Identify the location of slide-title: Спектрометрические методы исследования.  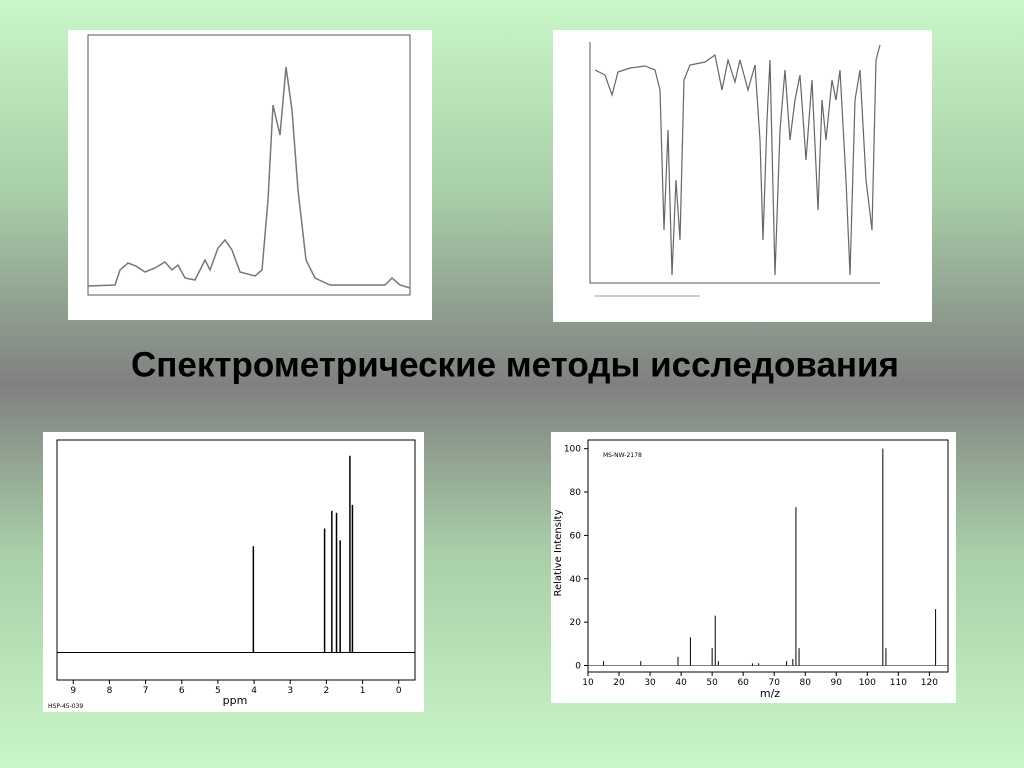
(515, 364).